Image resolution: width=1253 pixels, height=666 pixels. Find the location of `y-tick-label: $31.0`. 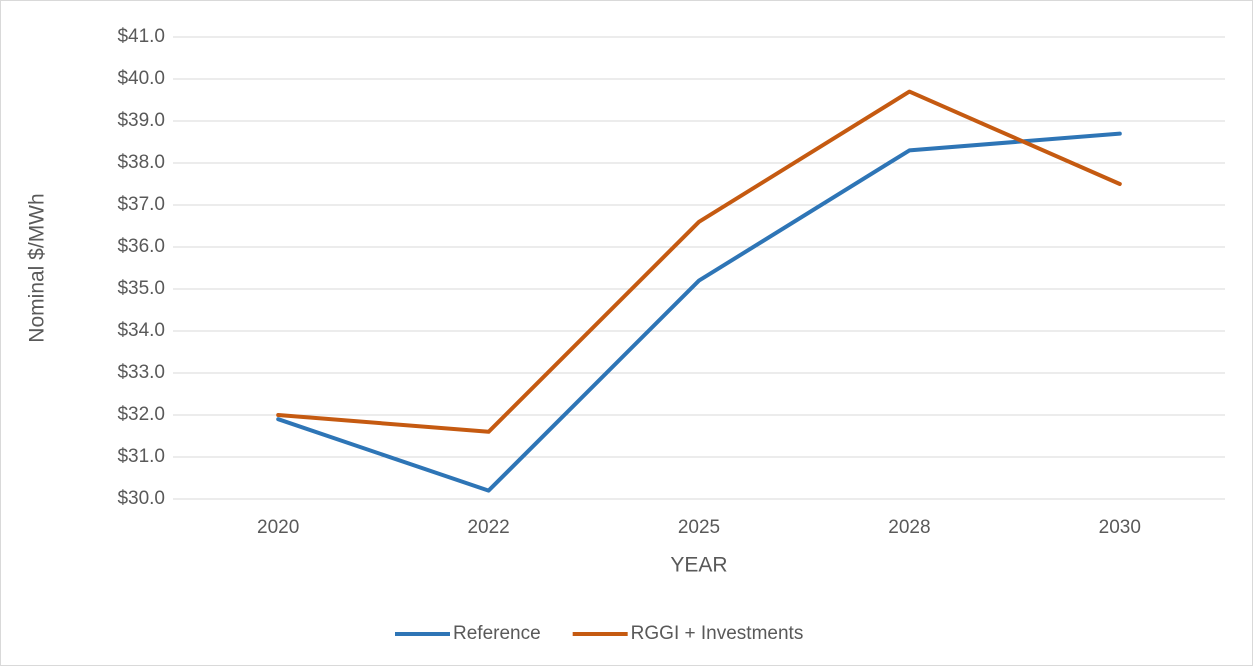

y-tick-label: $31.0 is located at coordinates (141, 456).